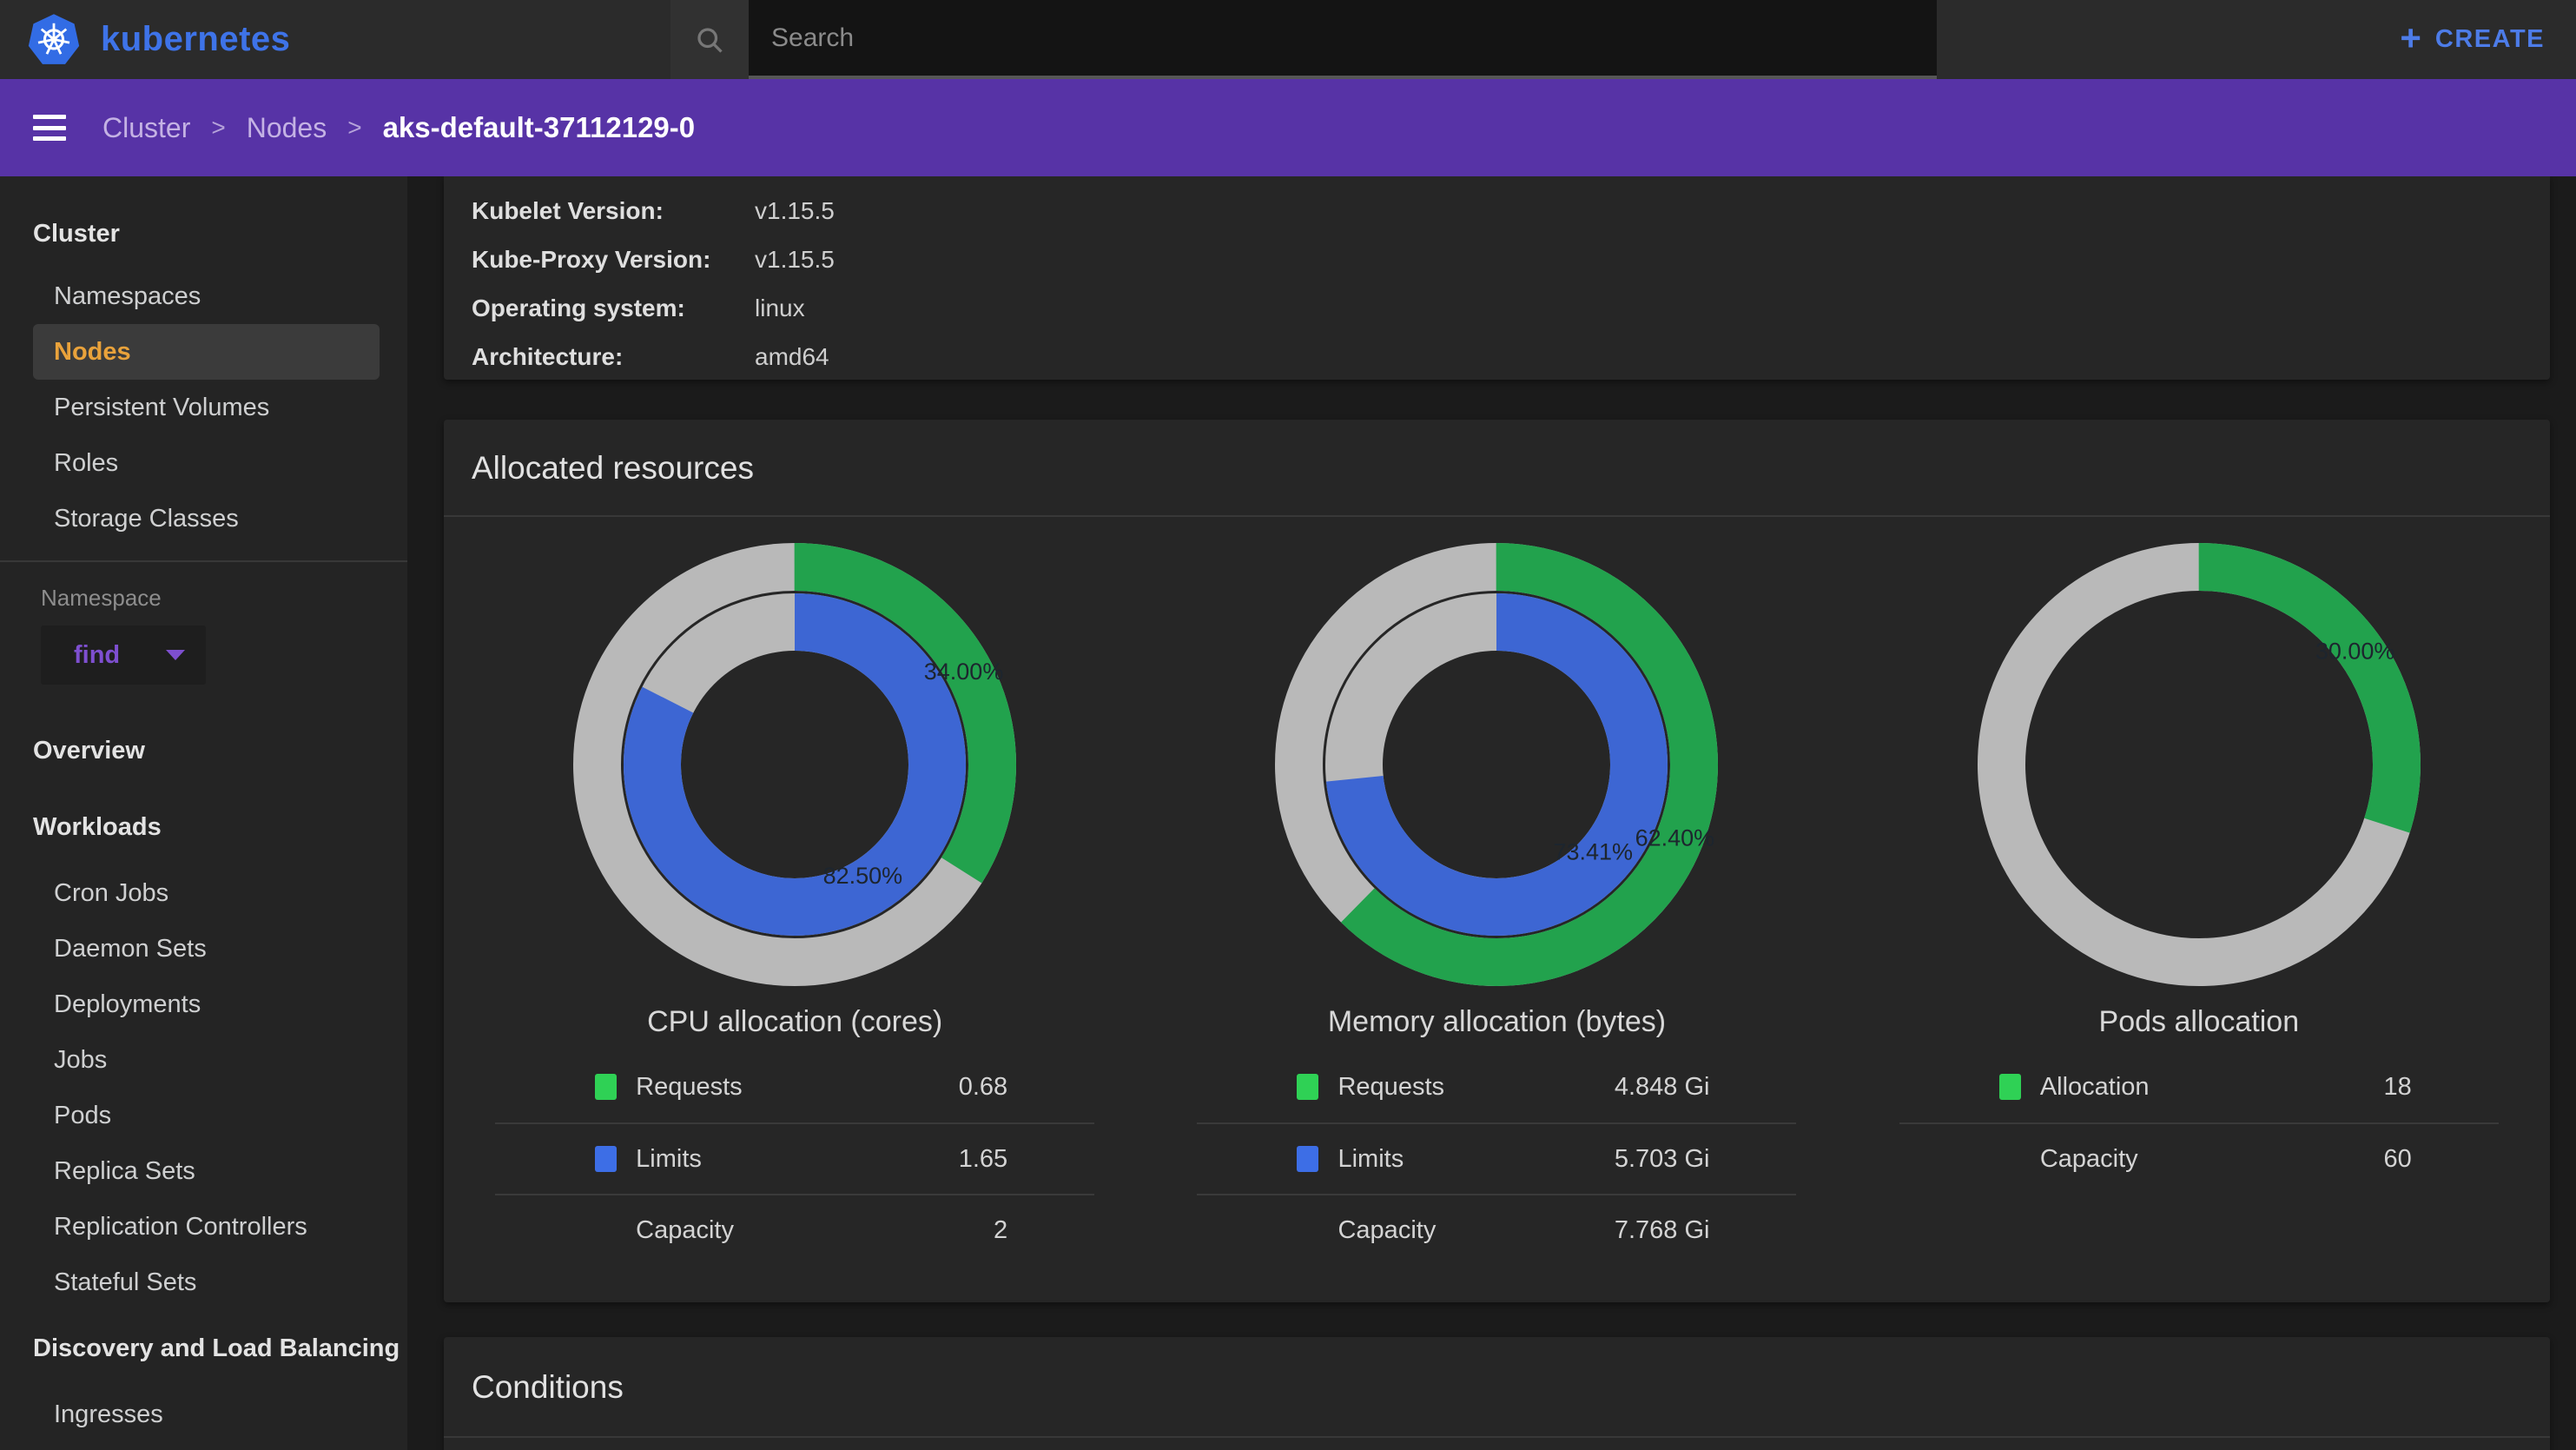  I want to click on namespace-value: find, so click(97, 655).